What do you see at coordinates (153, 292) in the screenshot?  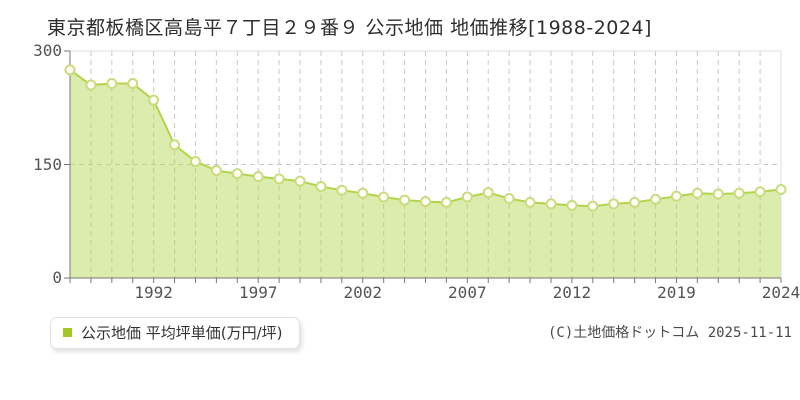 I see `x-tick-label: 1992` at bounding box center [153, 292].